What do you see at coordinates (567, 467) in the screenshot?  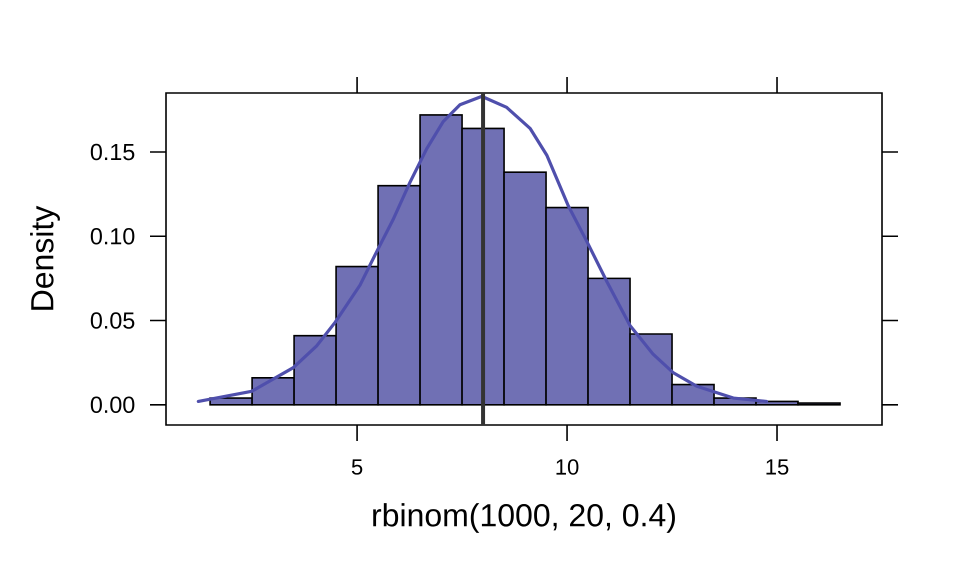 I see `x-tick-label: 10` at bounding box center [567, 467].